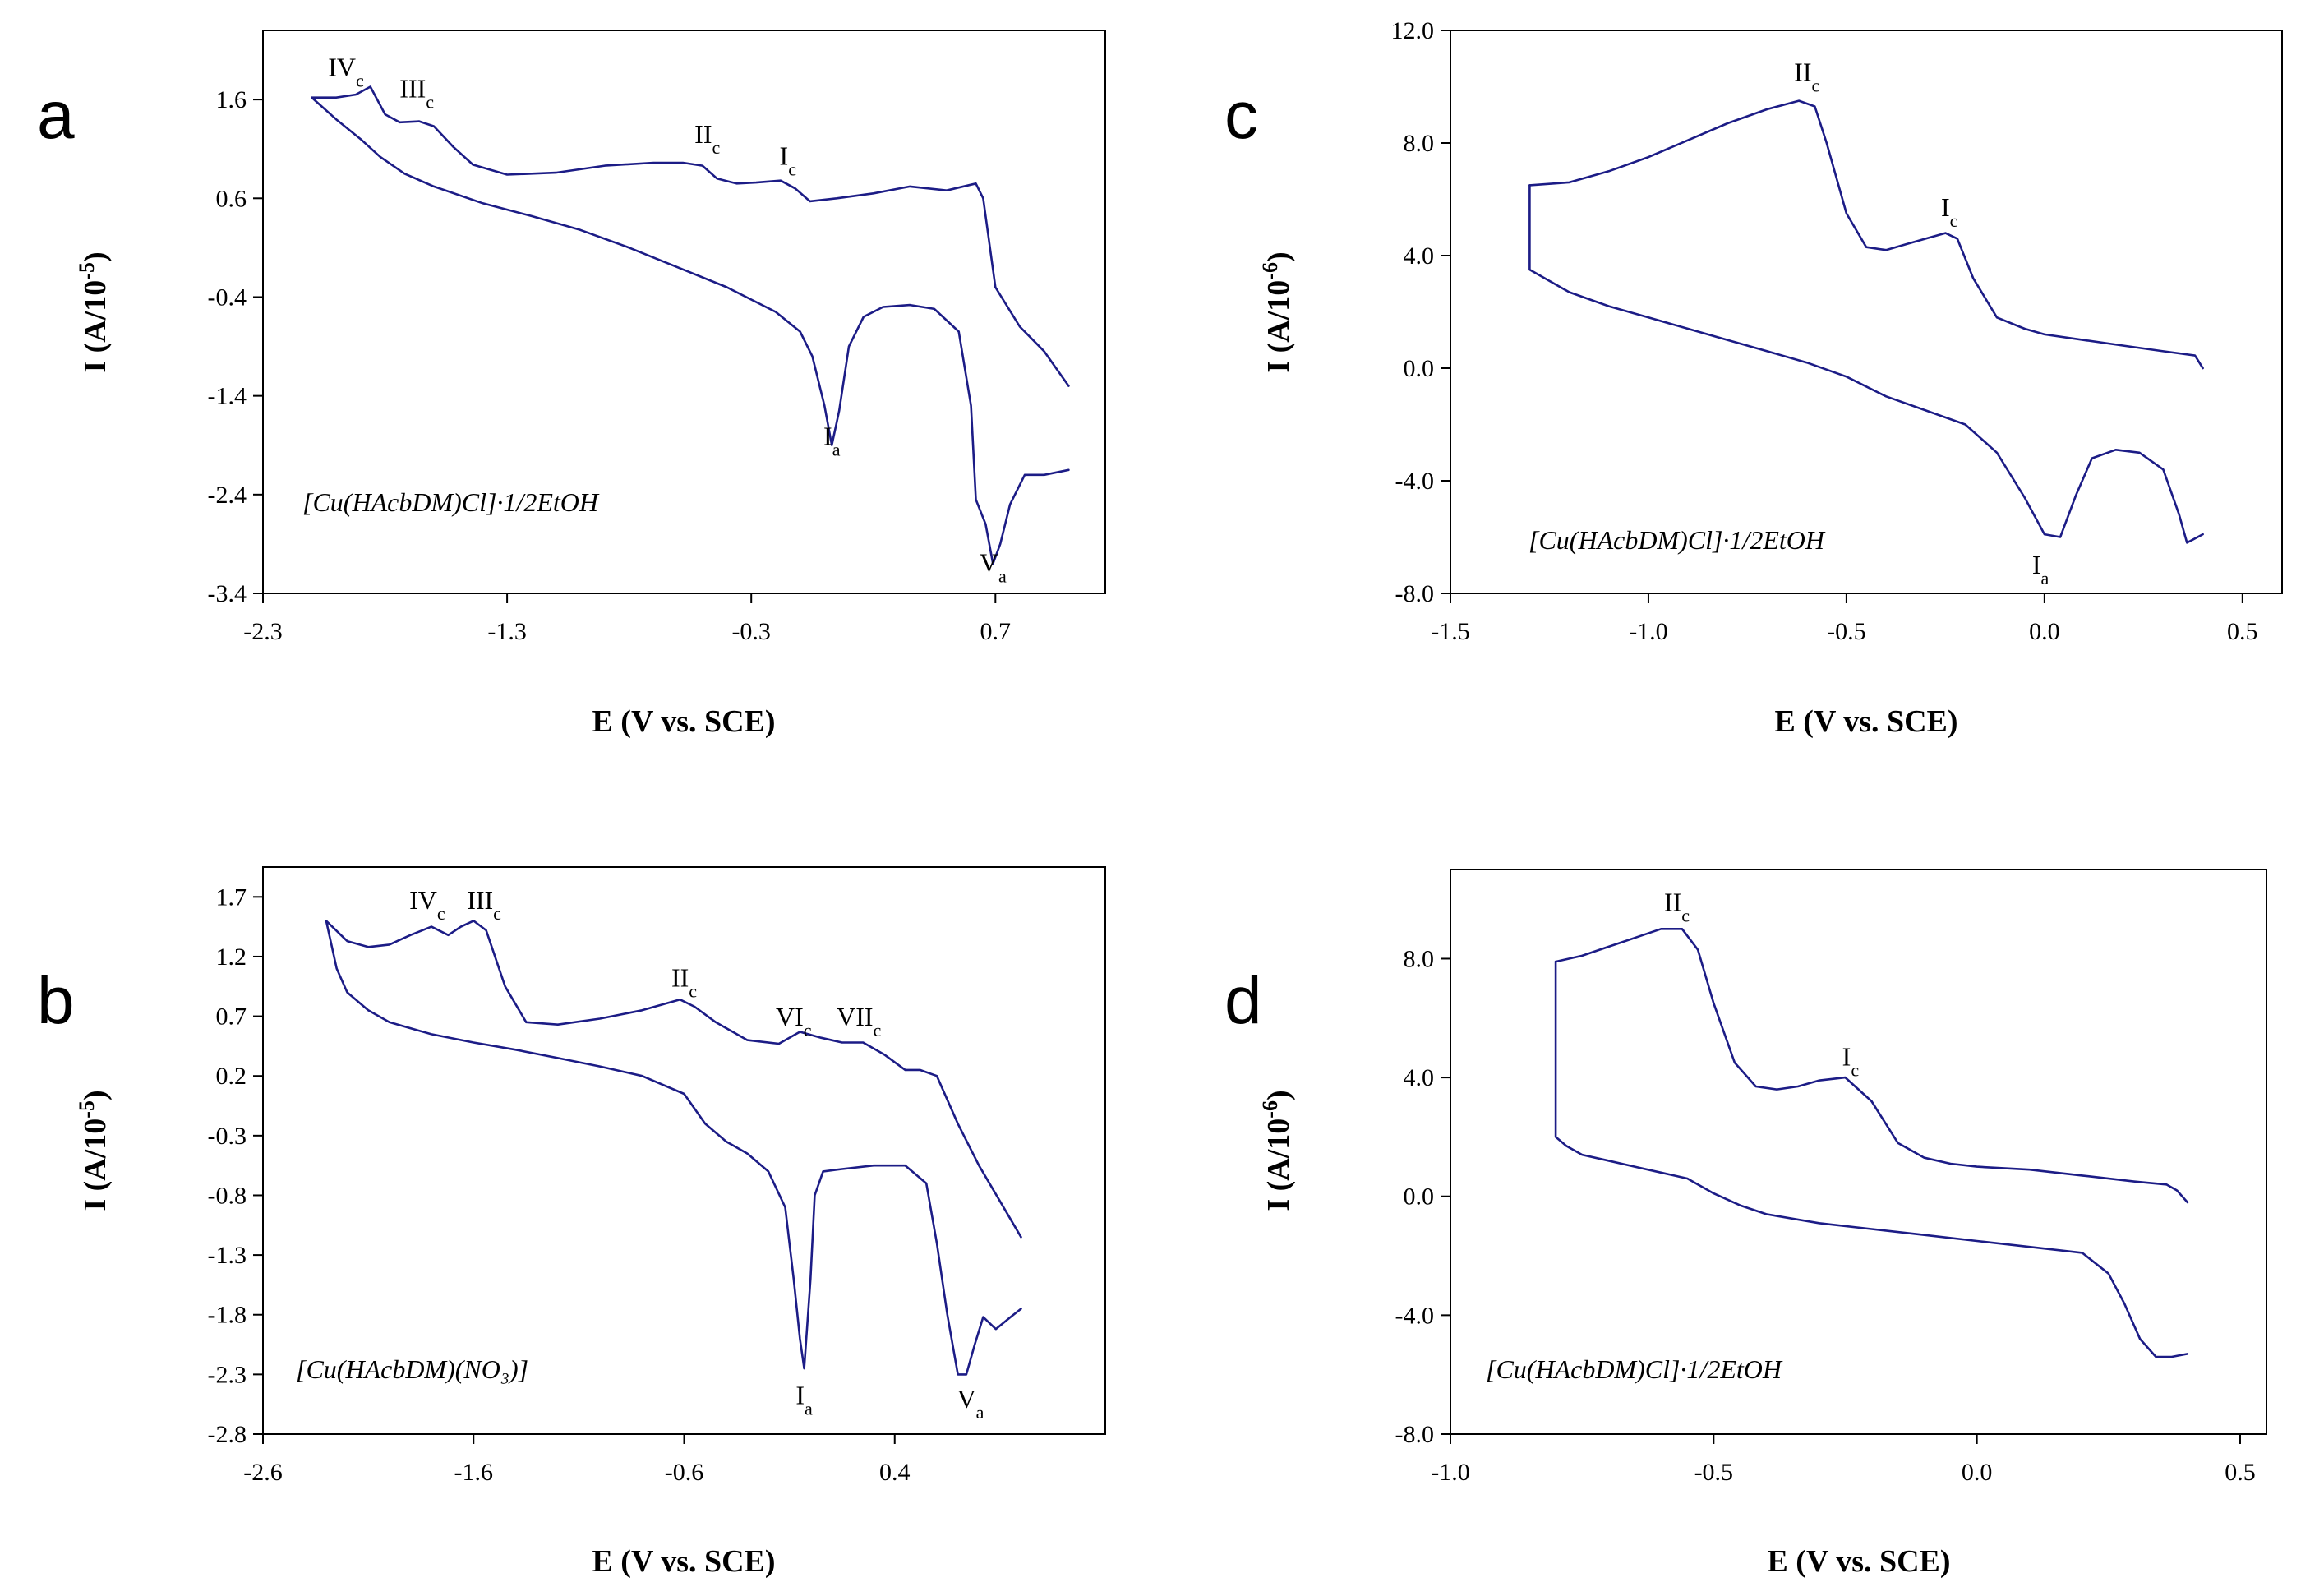 The width and height of the screenshot is (2310, 1596). I want to click on y-axis-title-main-c: I (A/10, so click(1279, 327).